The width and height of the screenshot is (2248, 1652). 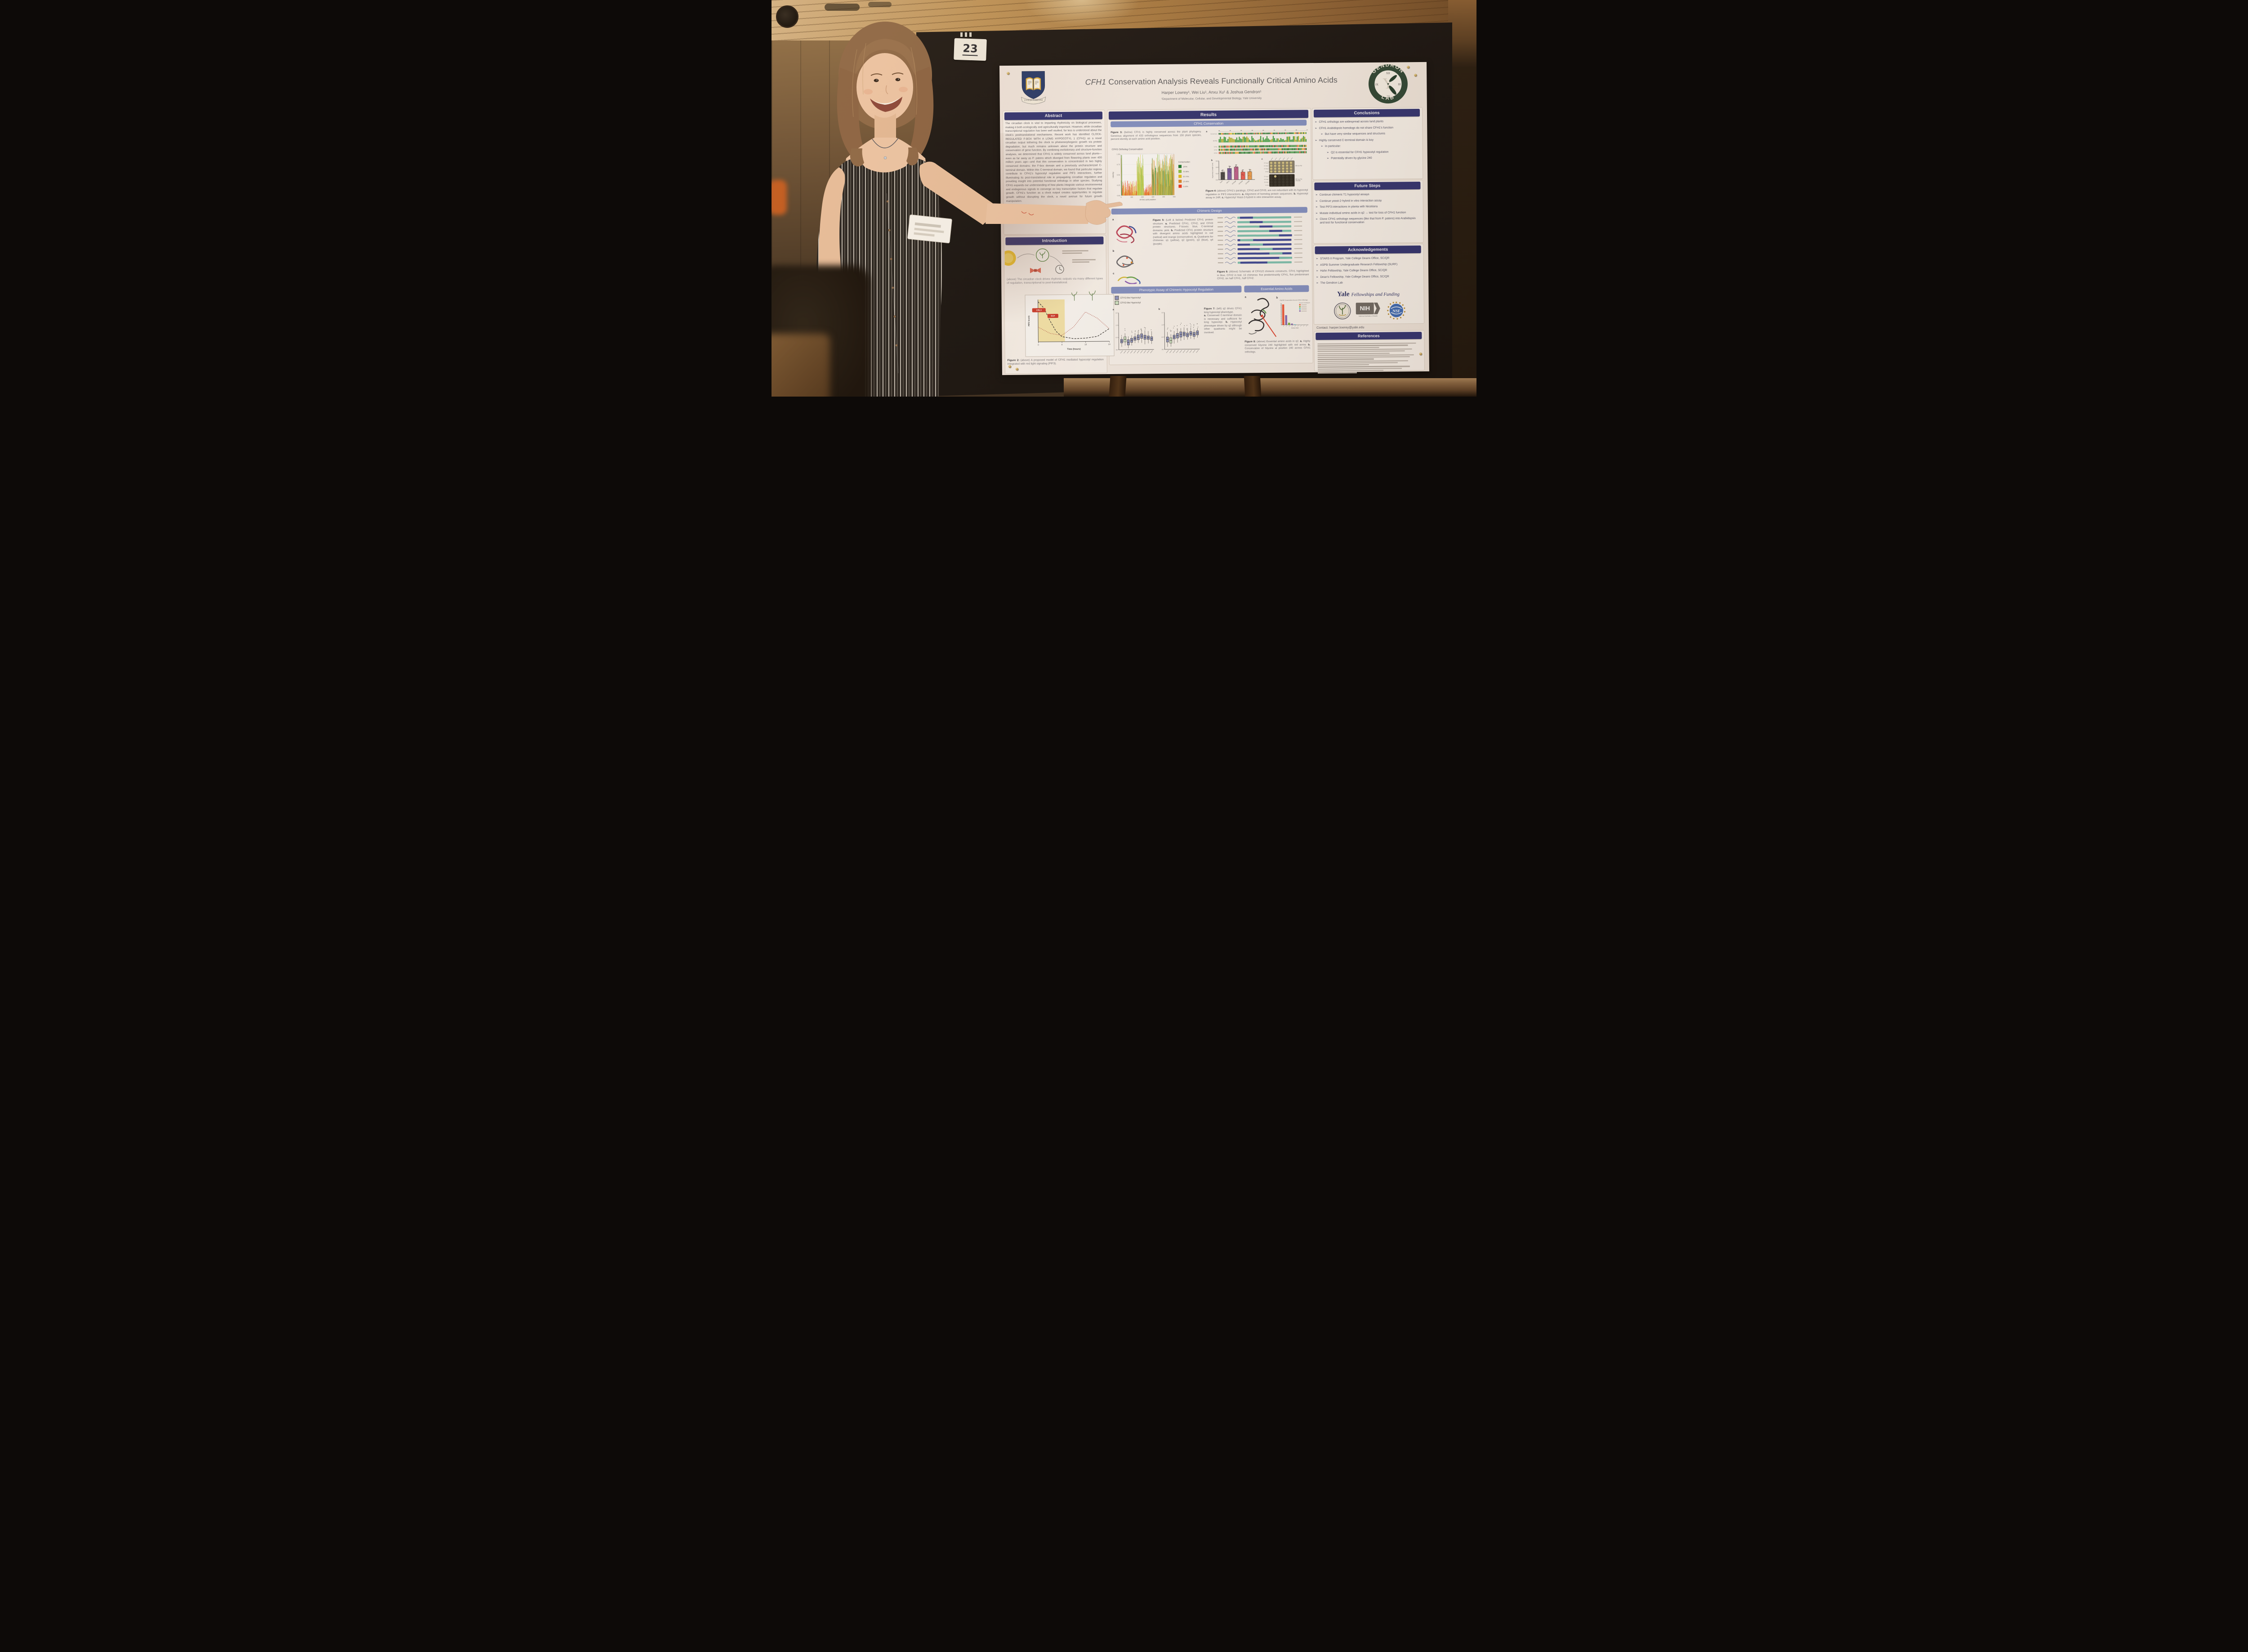 What do you see at coordinates (1368, 249) in the screenshot?
I see `acknowledgements-header: Acknowledgements` at bounding box center [1368, 249].